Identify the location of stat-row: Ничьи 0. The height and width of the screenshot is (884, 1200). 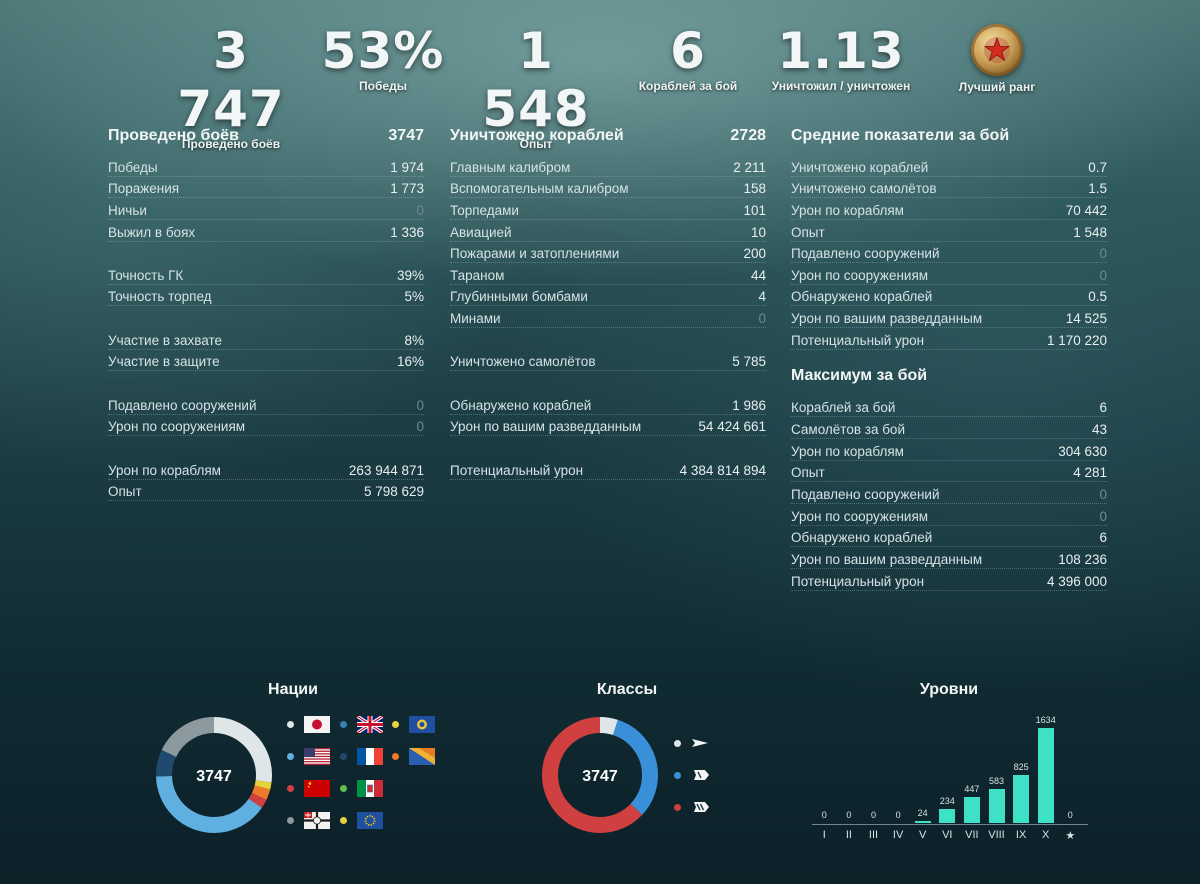
(266, 209).